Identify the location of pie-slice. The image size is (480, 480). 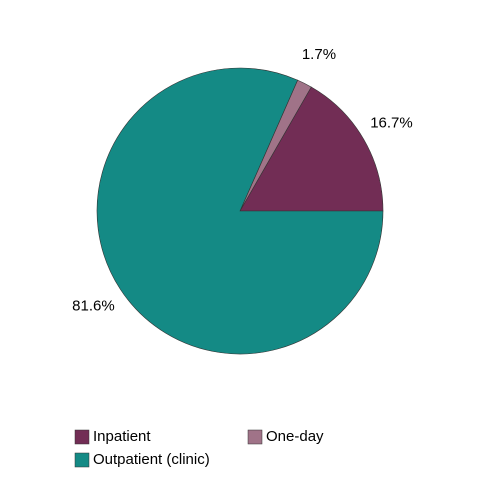
(311, 149).